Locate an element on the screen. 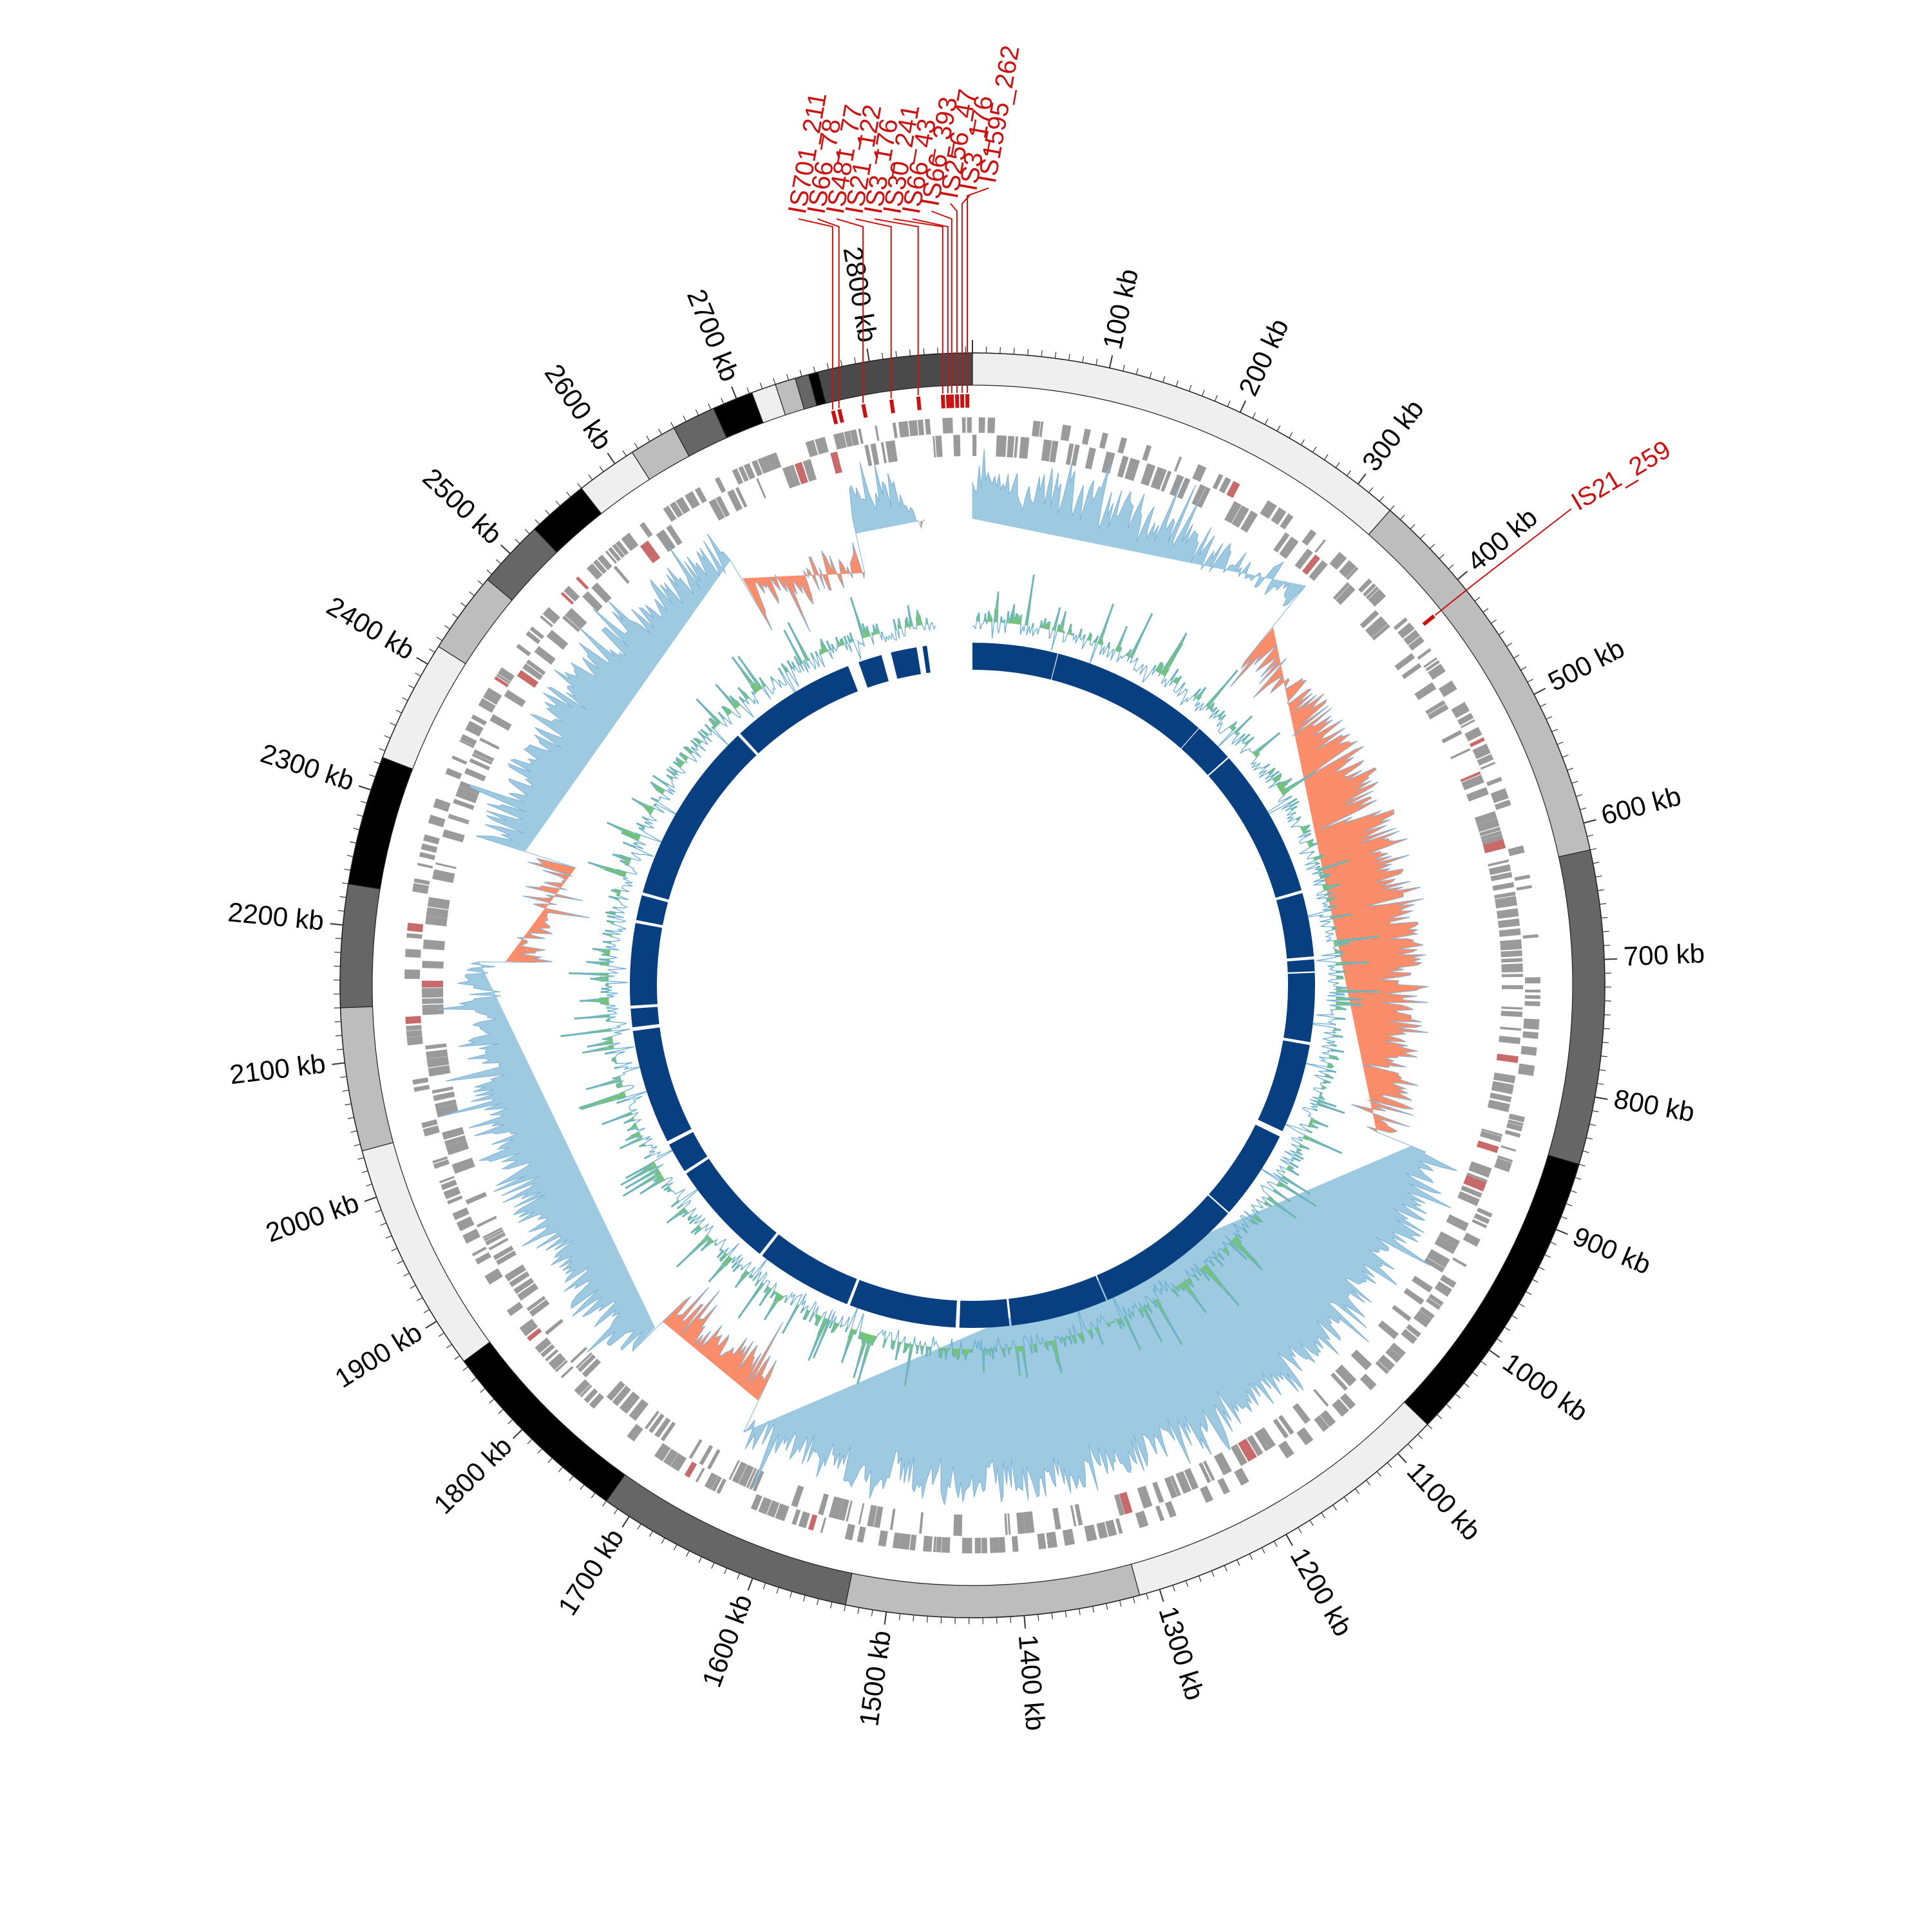 The image size is (1932, 1932). position-label: 1100 kb is located at coordinates (1444, 1501).